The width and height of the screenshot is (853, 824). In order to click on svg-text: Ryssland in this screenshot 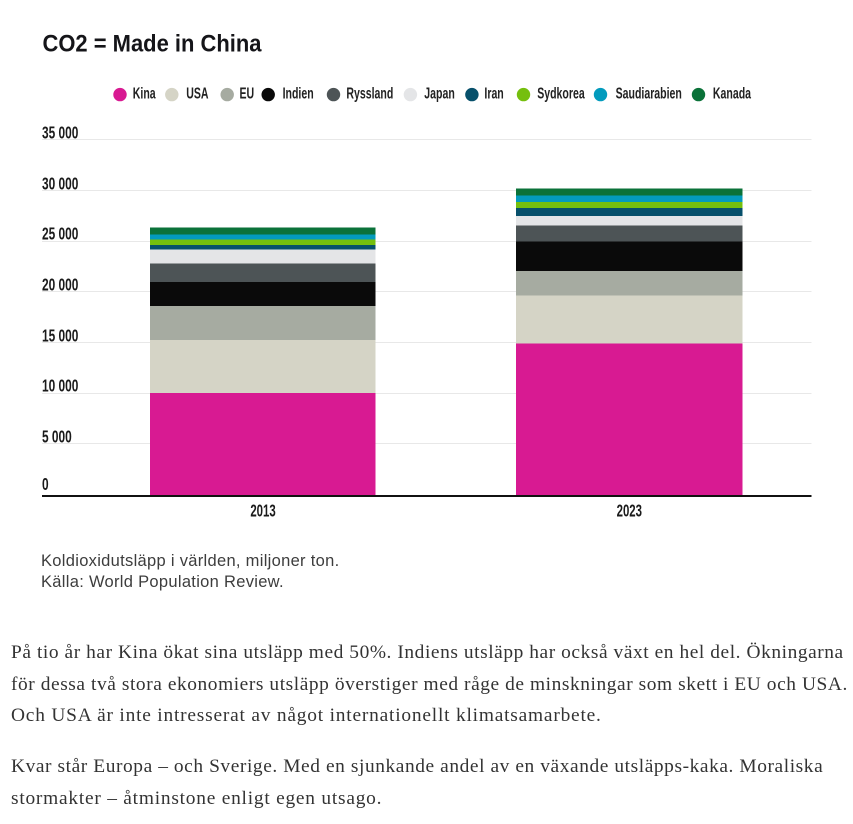, I will do `click(369, 94)`.